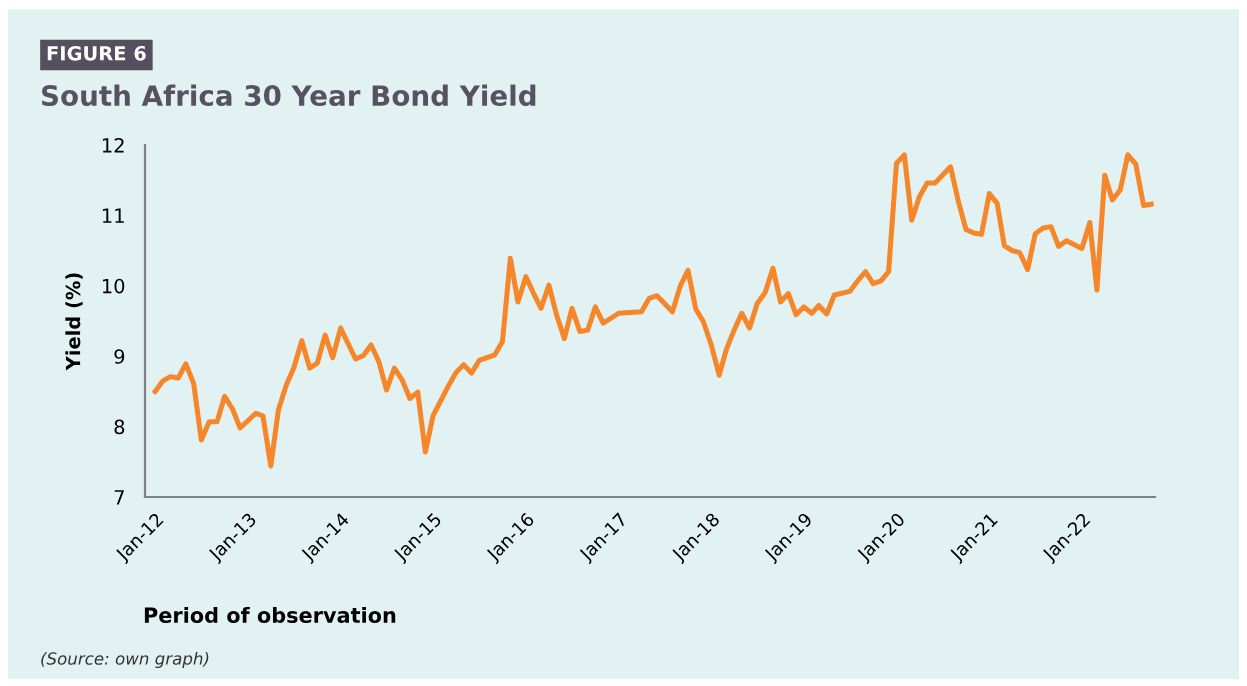 The image size is (1247, 686). Describe the element at coordinates (288, 95) in the screenshot. I see `chart-title: South Africa 30 Year Bond Yield` at that location.